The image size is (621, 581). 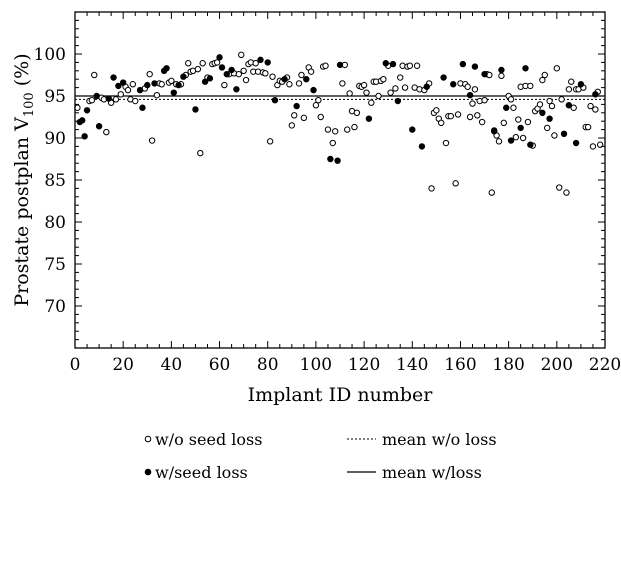 What do you see at coordinates (557, 365) in the screenshot?
I see `x-tick-label: 200` at bounding box center [557, 365].